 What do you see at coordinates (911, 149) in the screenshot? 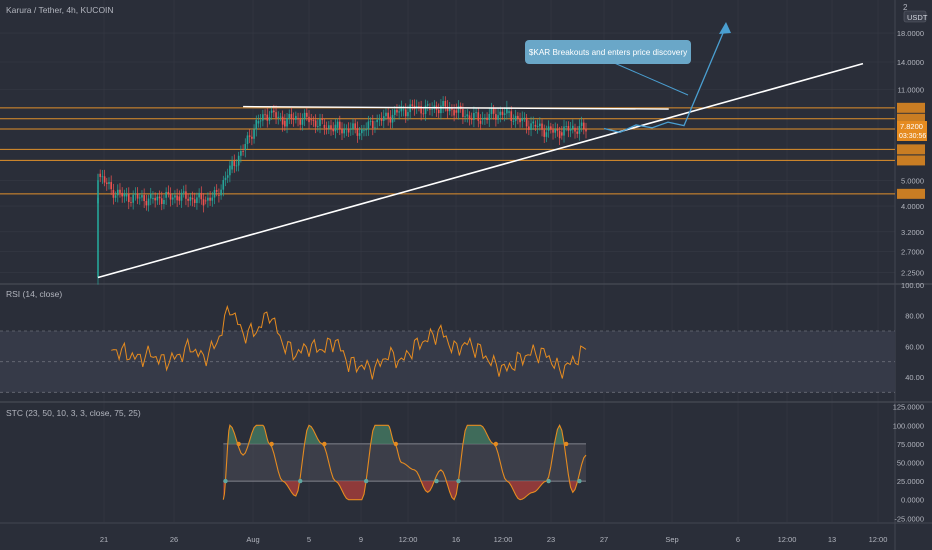
I see `level-axis-tag` at bounding box center [911, 149].